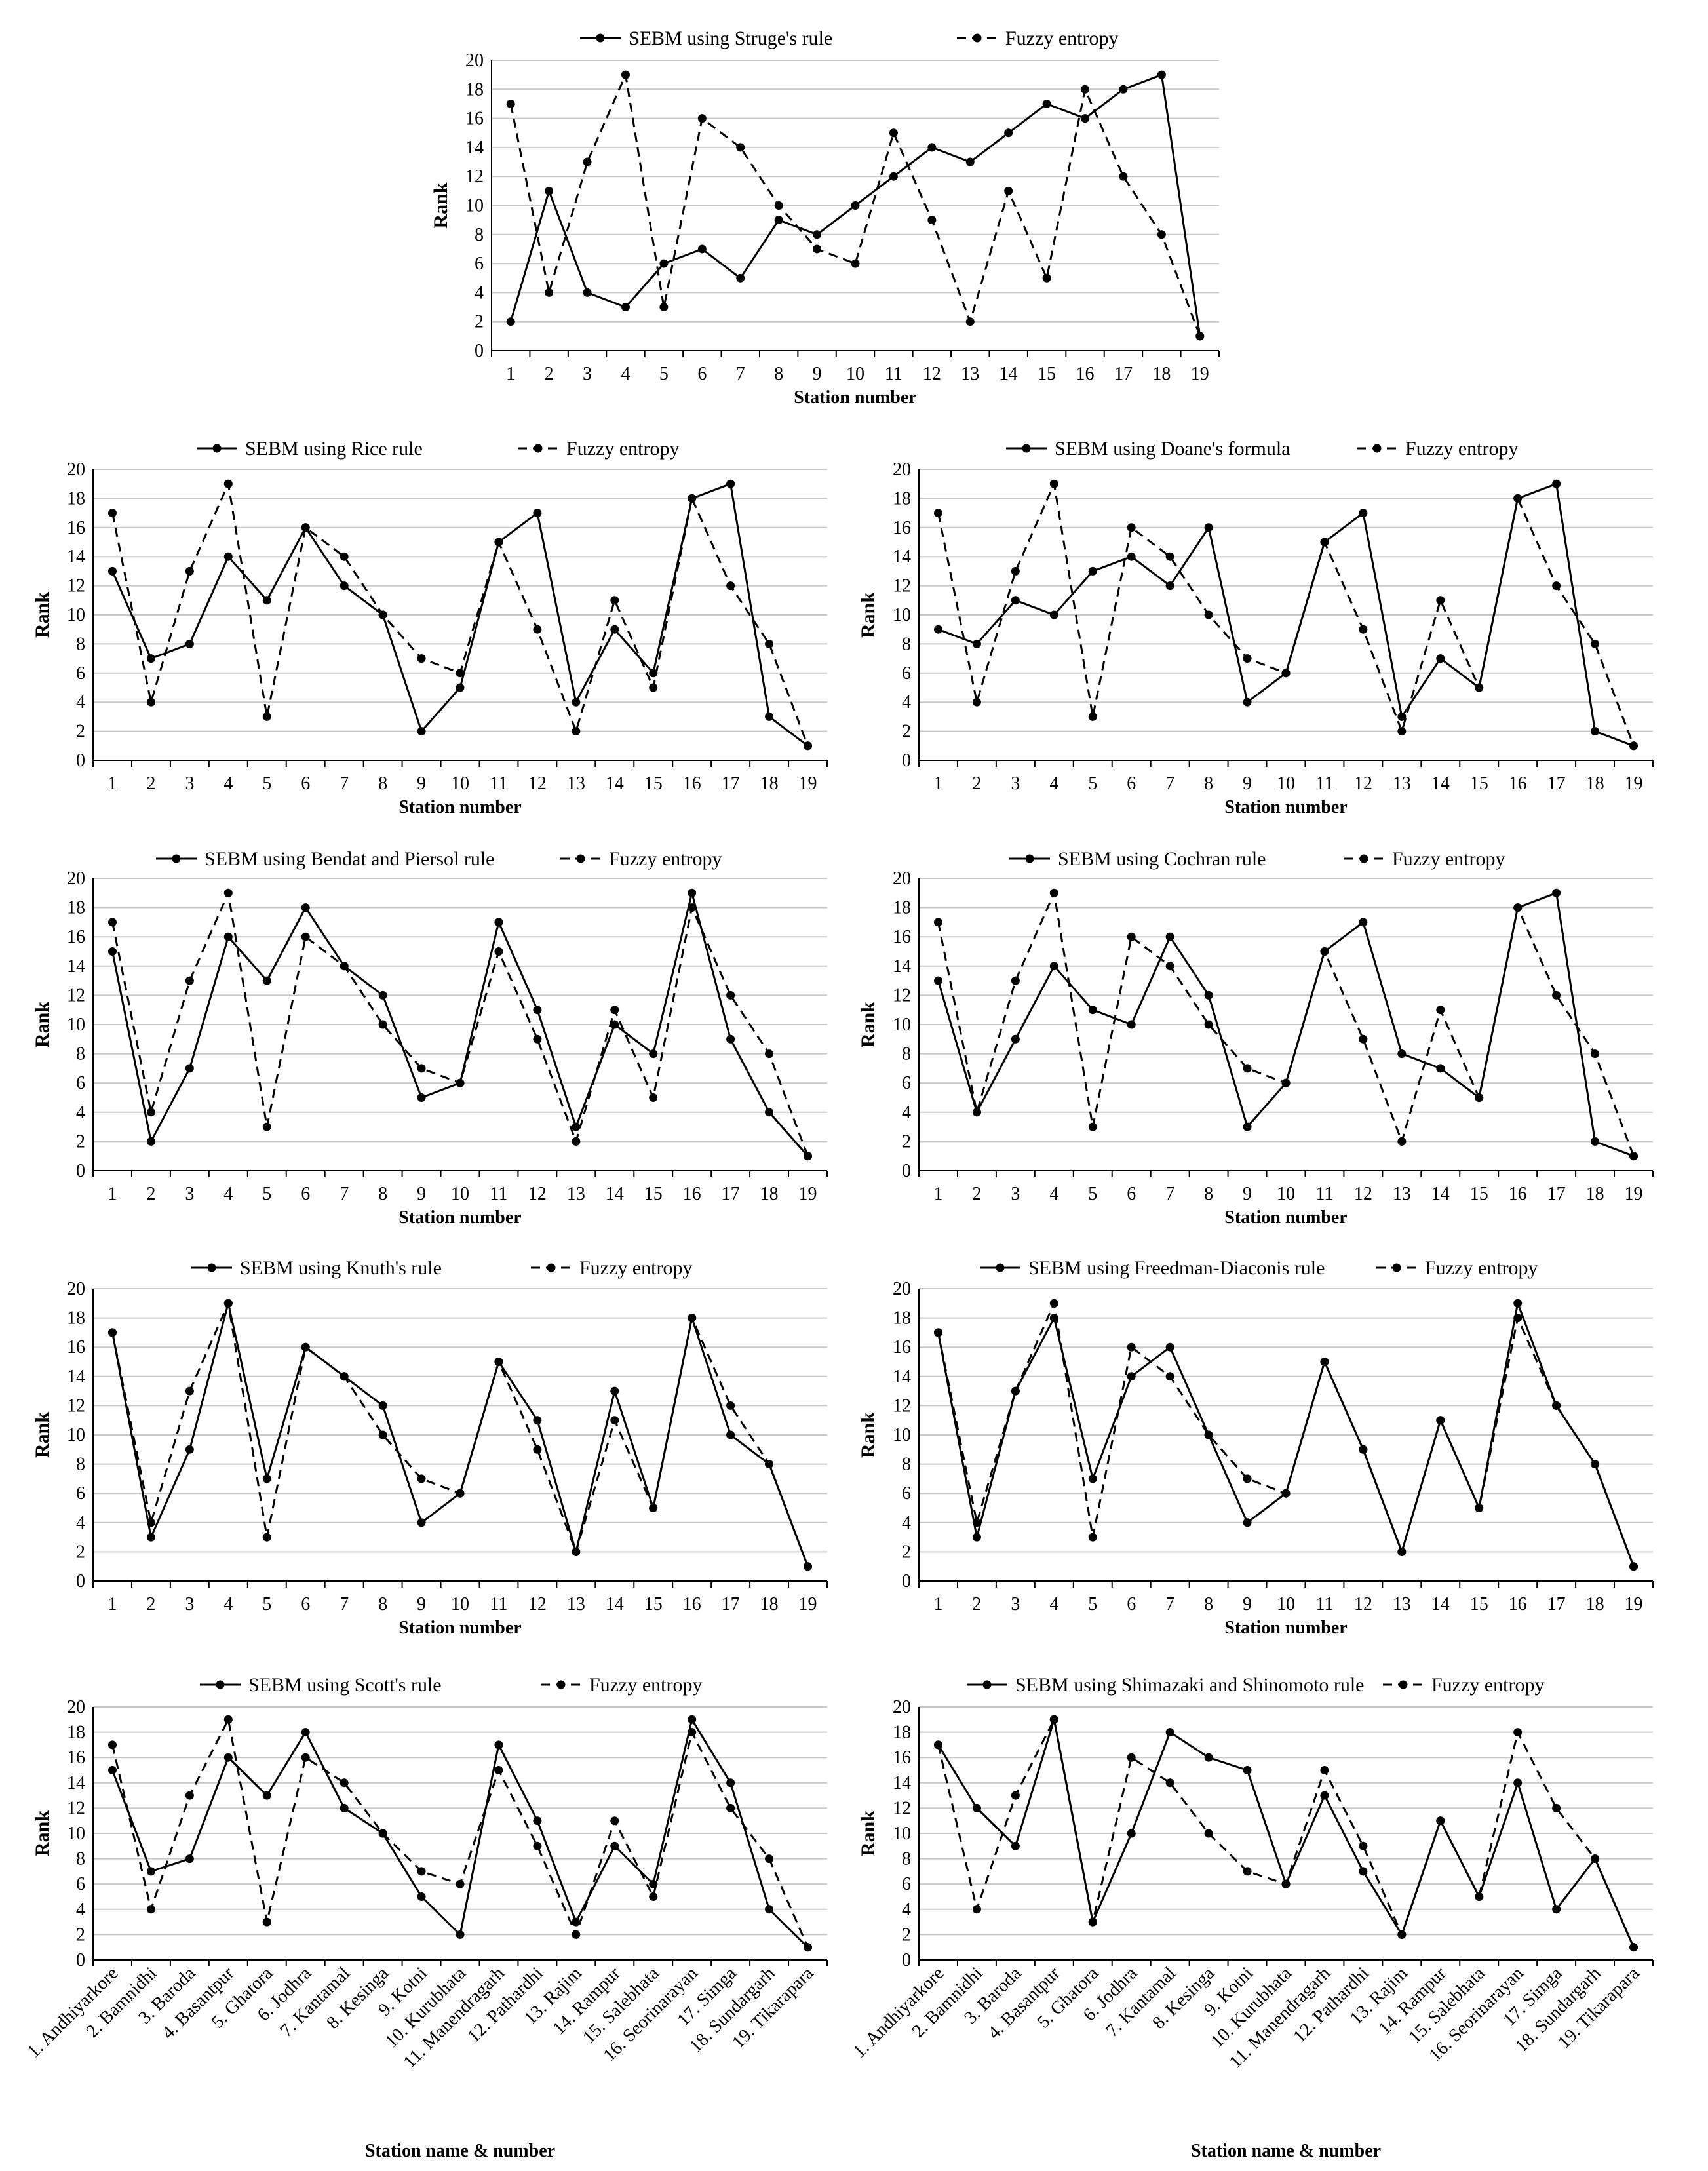 The image size is (1708, 2171). I want to click on x-tick-label: 7, so click(740, 374).